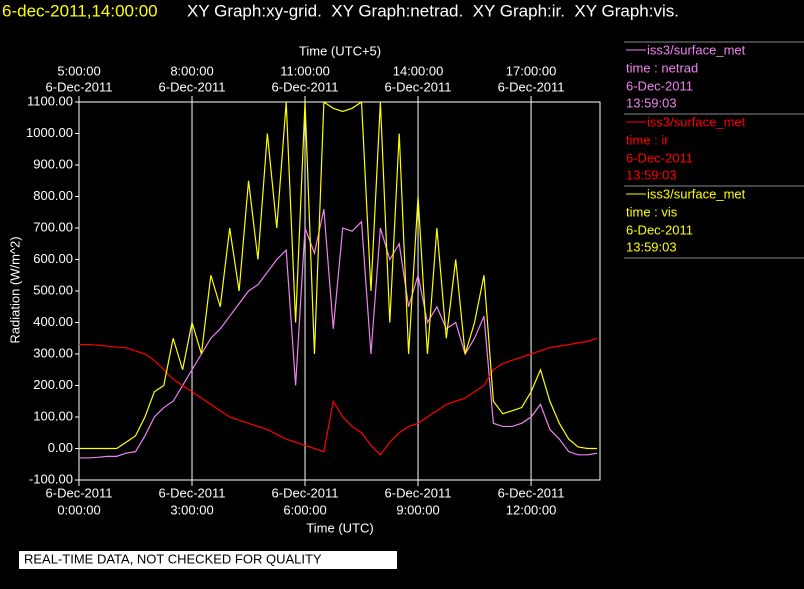 This screenshot has width=804, height=589. What do you see at coordinates (340, 50) in the screenshot?
I see `x2-axis-title: Time (UTC+5)` at bounding box center [340, 50].